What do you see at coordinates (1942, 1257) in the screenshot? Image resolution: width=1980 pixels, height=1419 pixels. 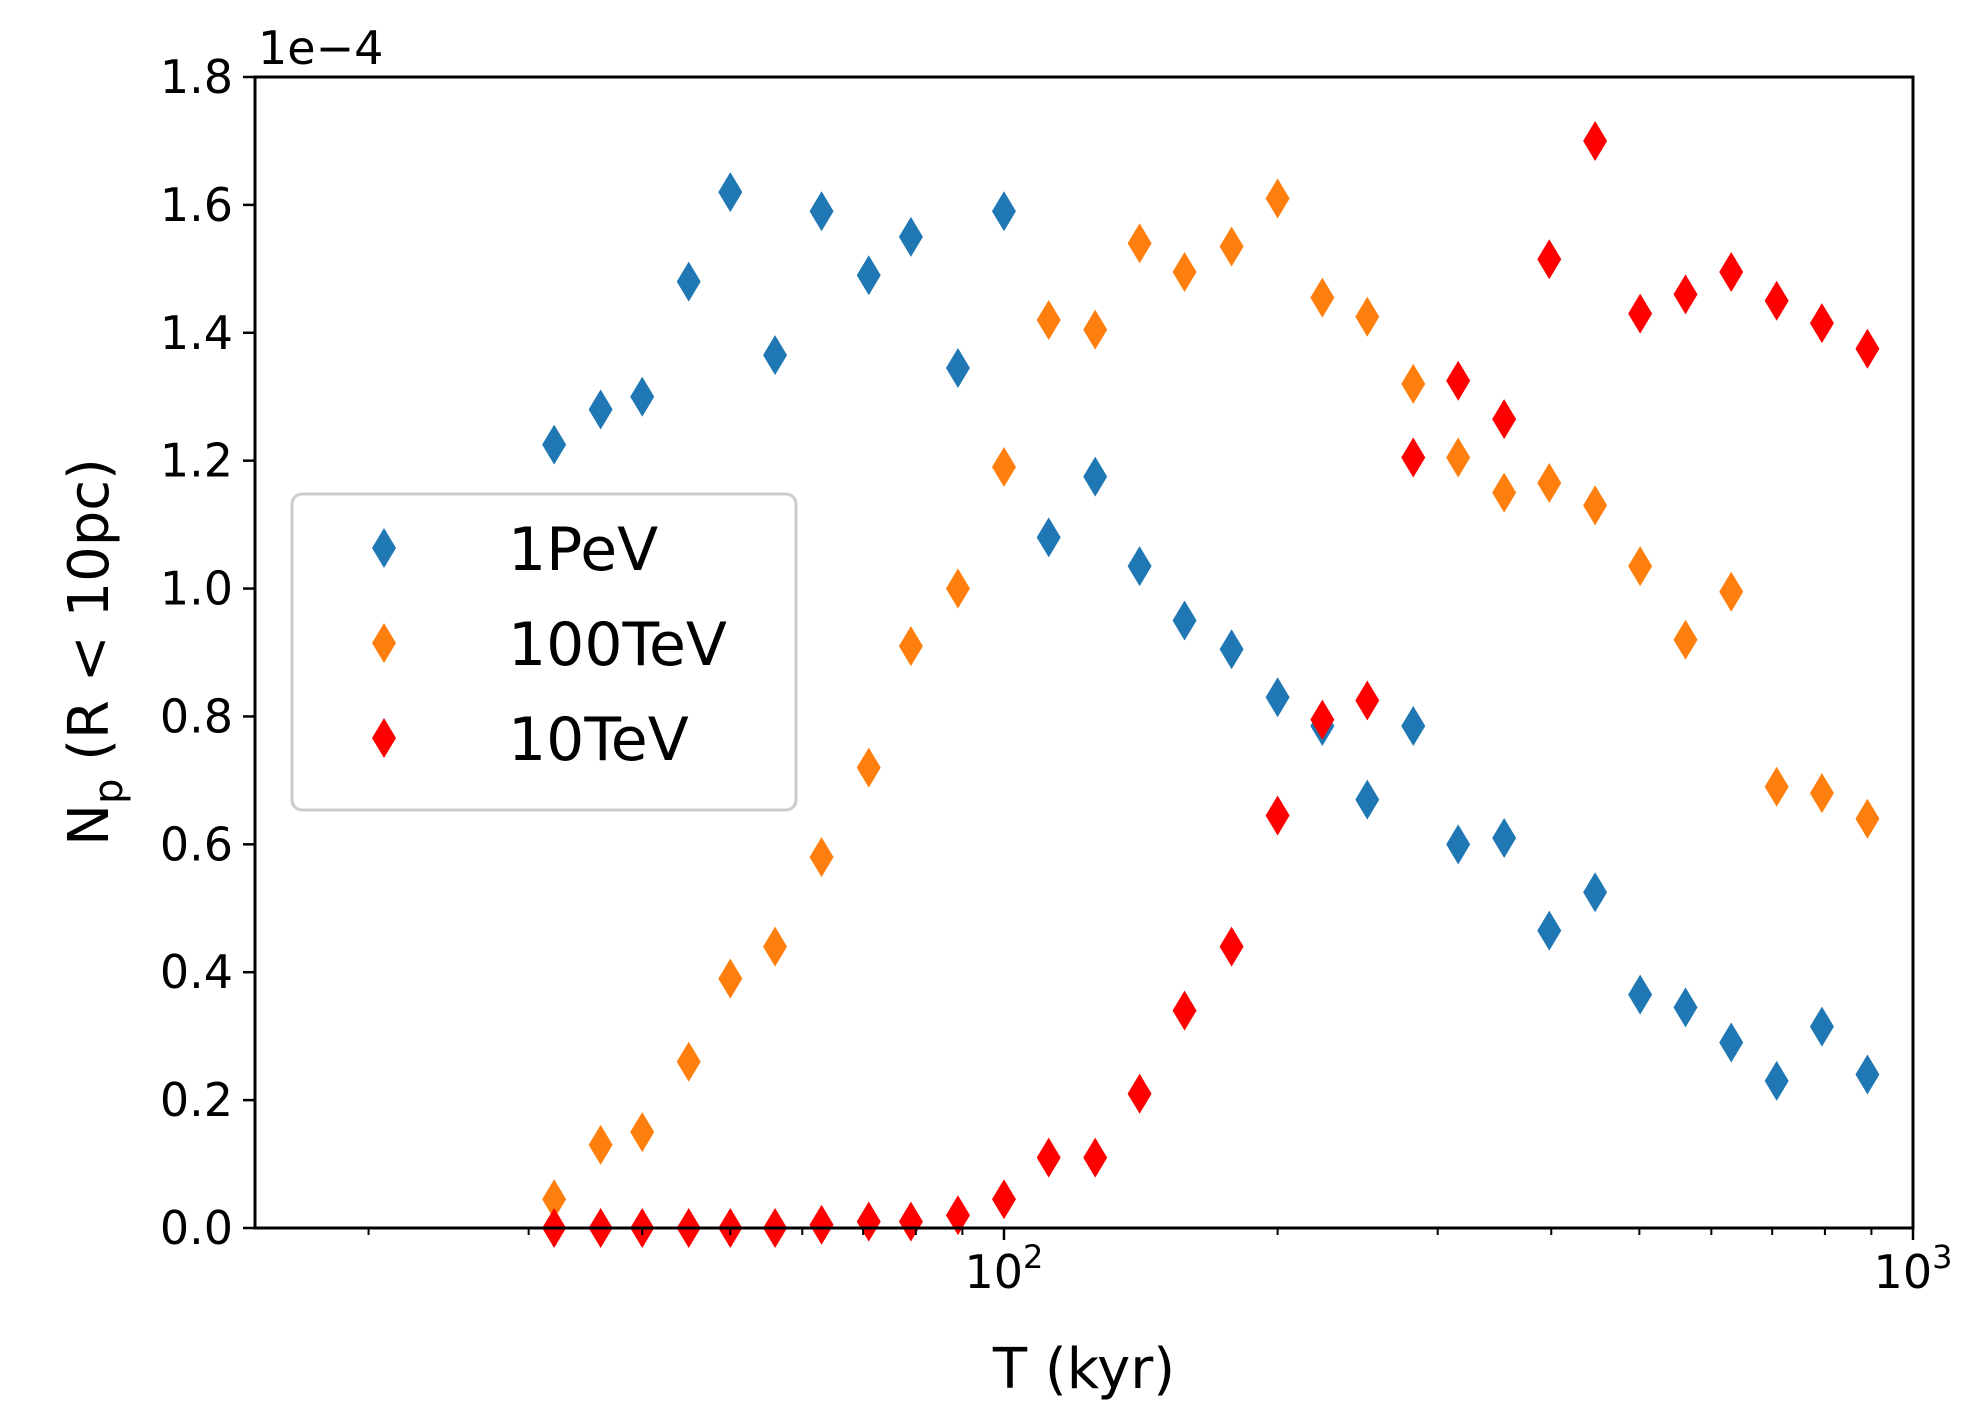 I see `x-tick-label-exponent: 3` at bounding box center [1942, 1257].